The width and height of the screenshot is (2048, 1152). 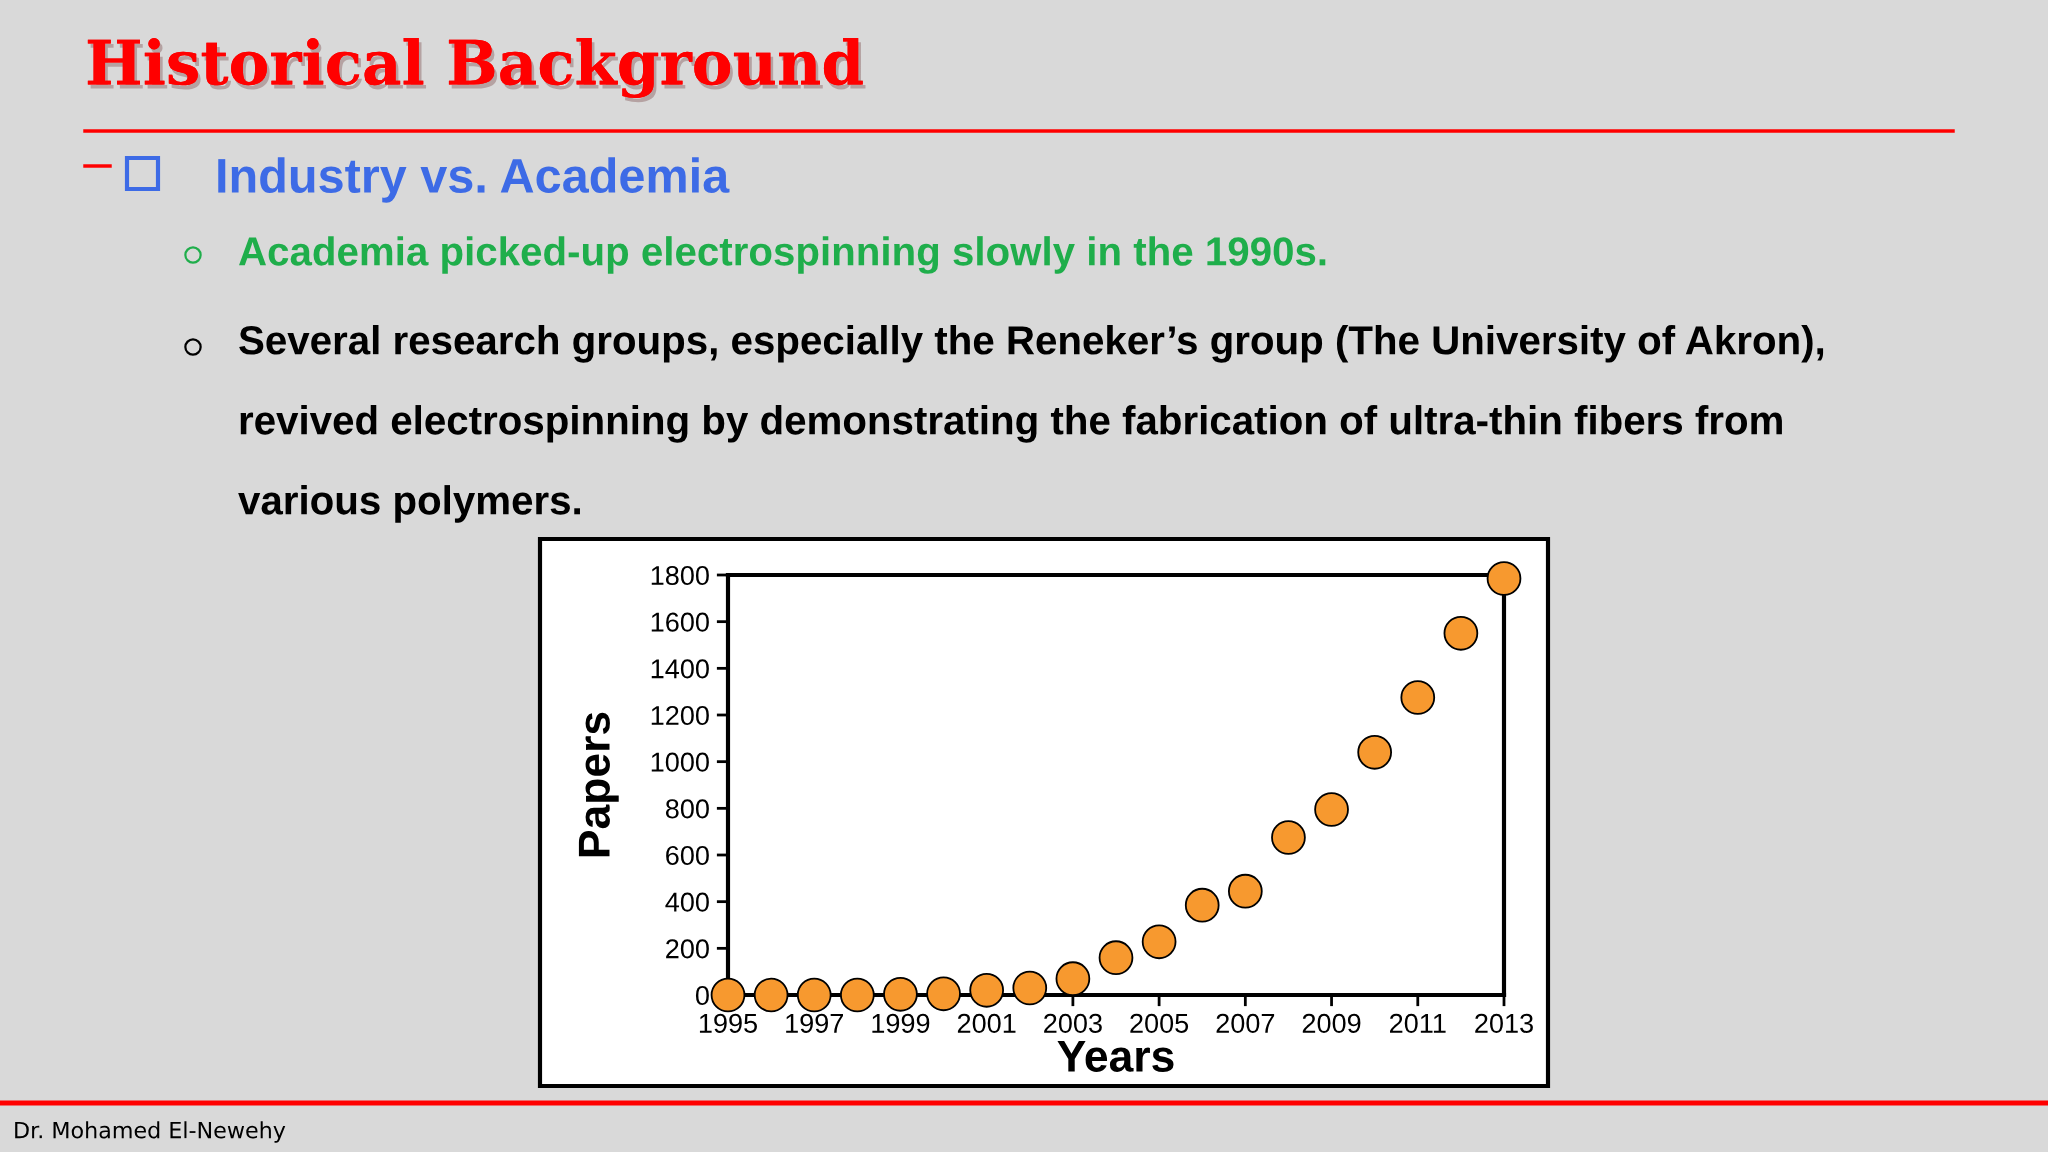 What do you see at coordinates (687, 902) in the screenshot?
I see `y-tick-label: 400` at bounding box center [687, 902].